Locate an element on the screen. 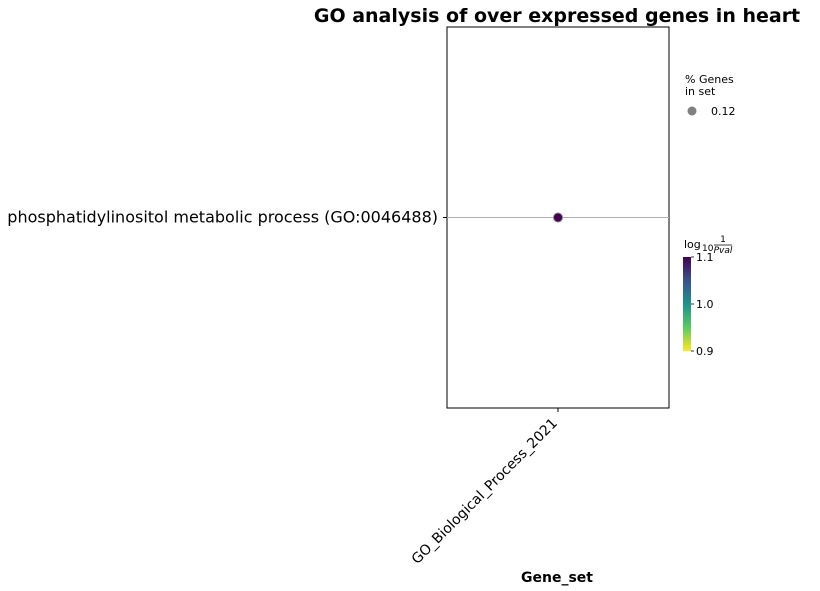  size-legend-title-line1: % Genes is located at coordinates (709, 79).